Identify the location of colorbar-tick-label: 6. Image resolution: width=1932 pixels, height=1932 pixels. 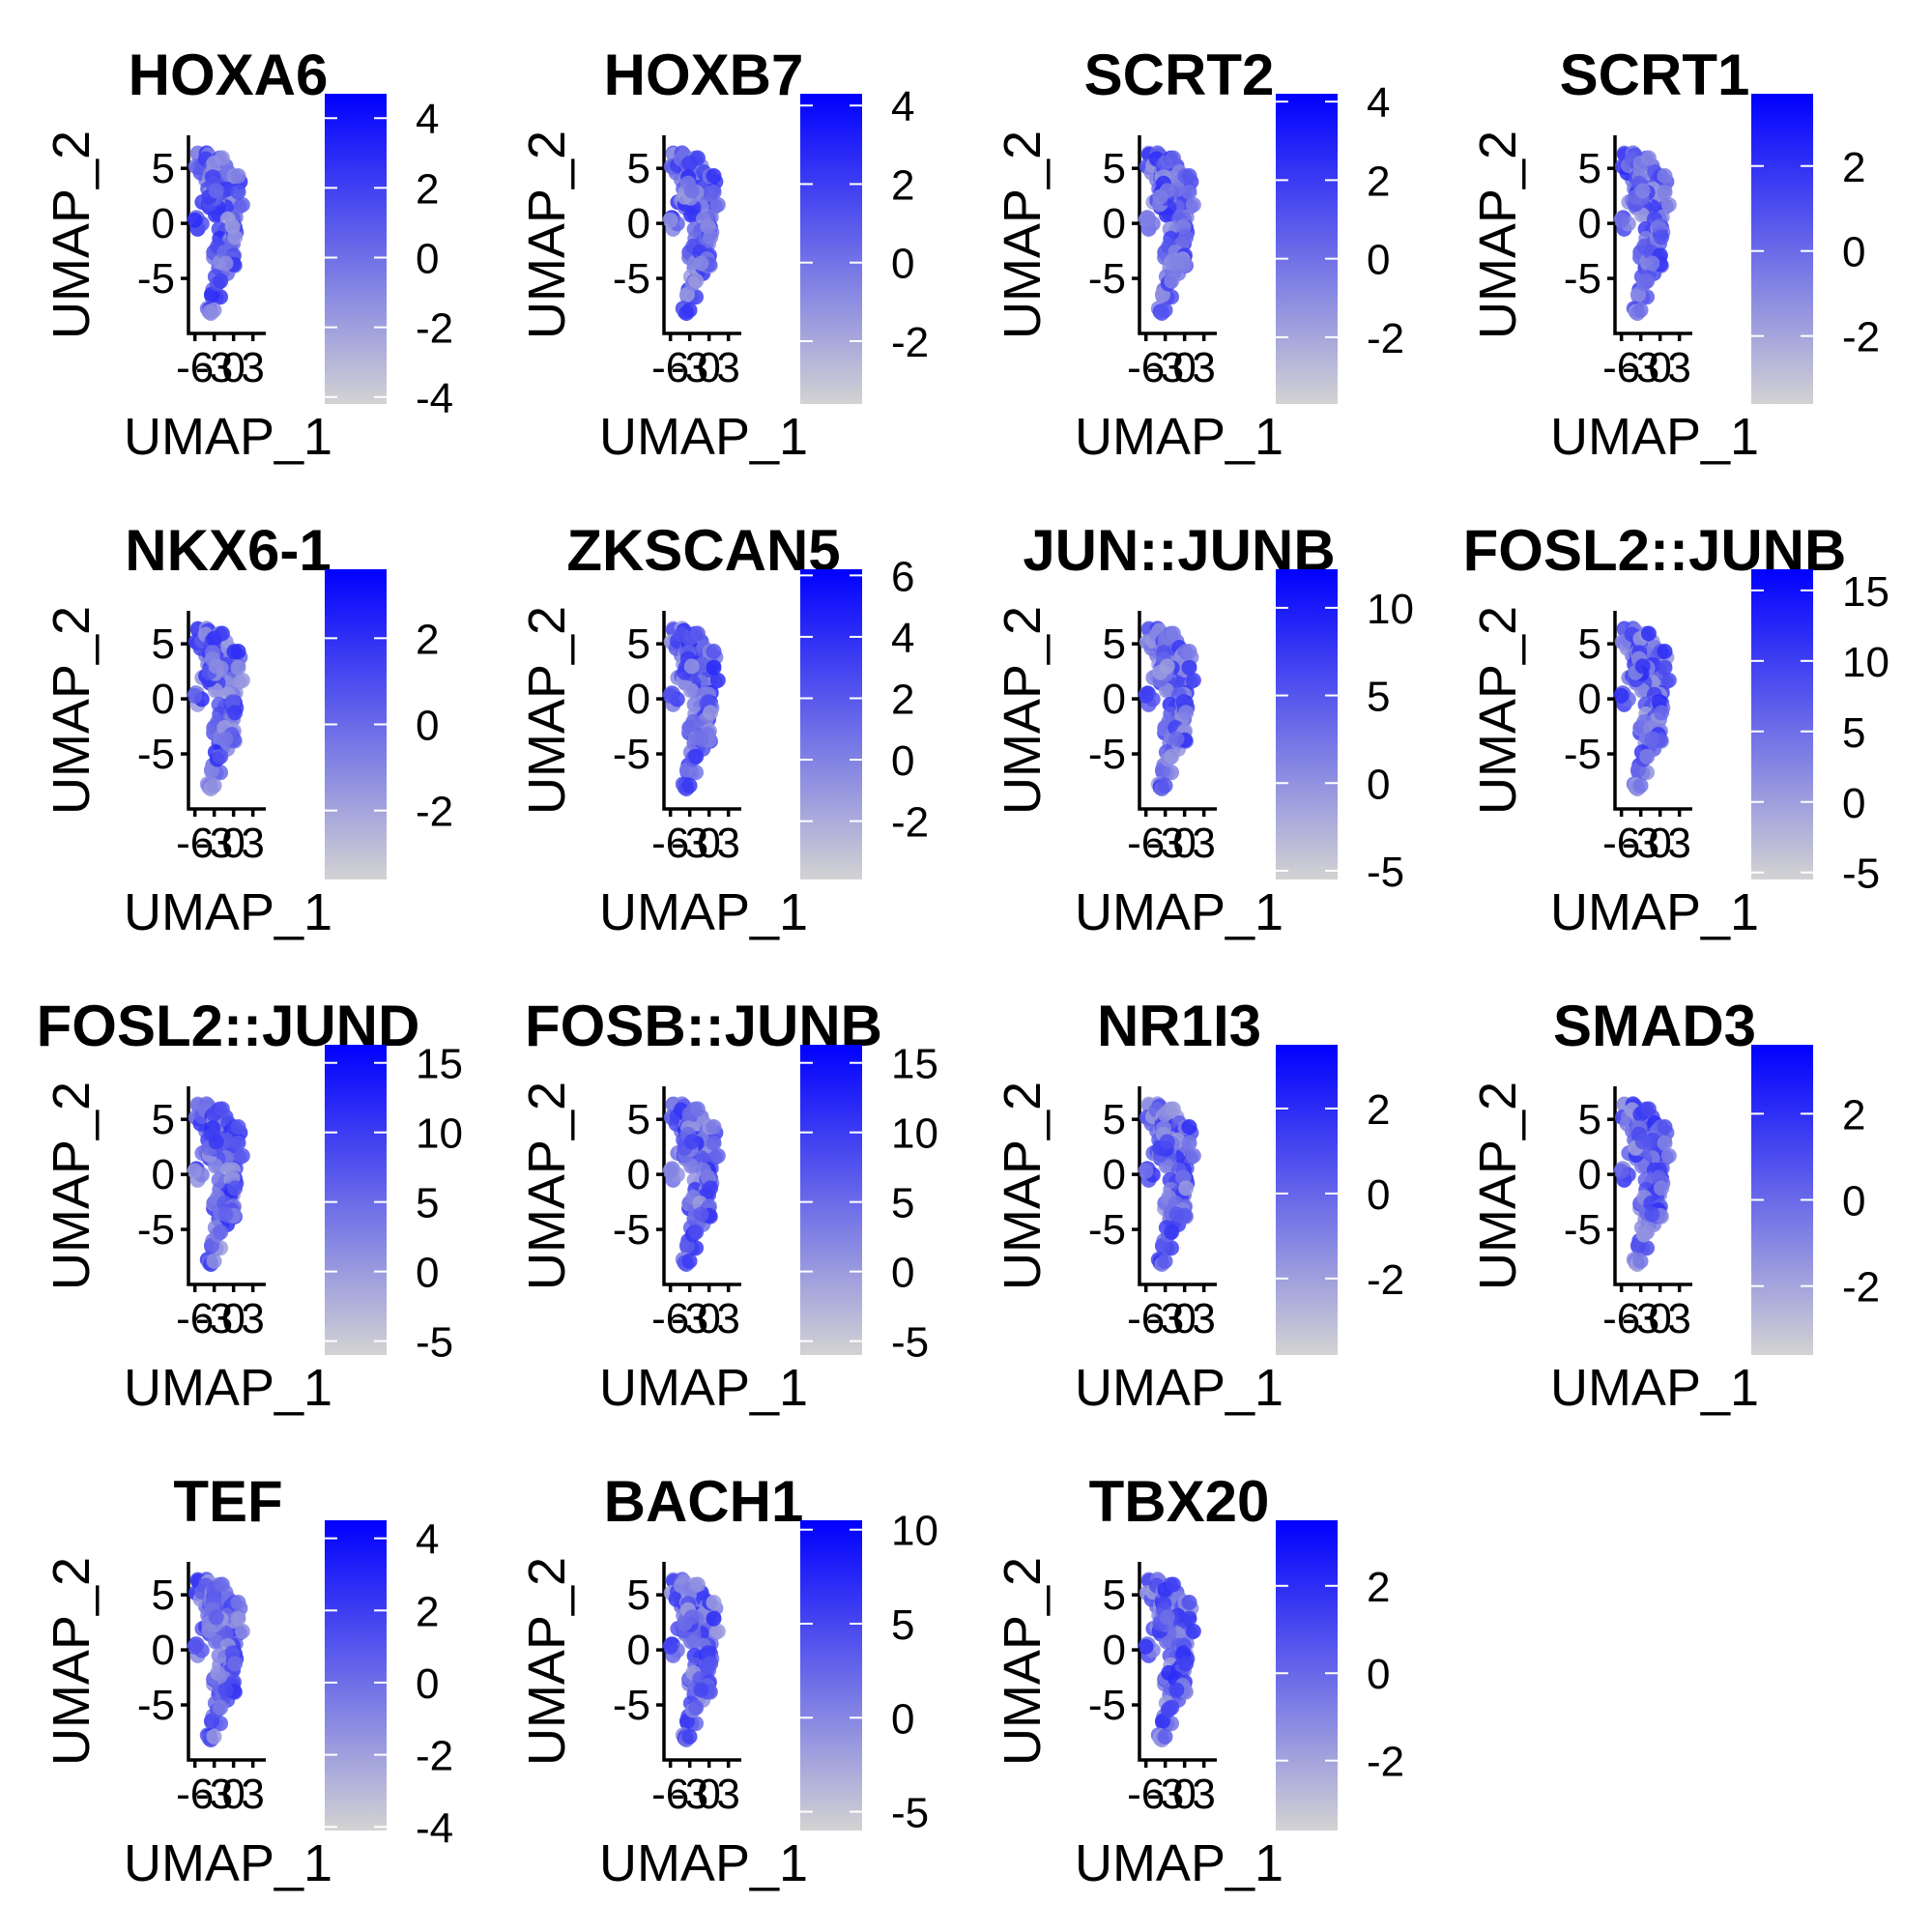
(902, 576).